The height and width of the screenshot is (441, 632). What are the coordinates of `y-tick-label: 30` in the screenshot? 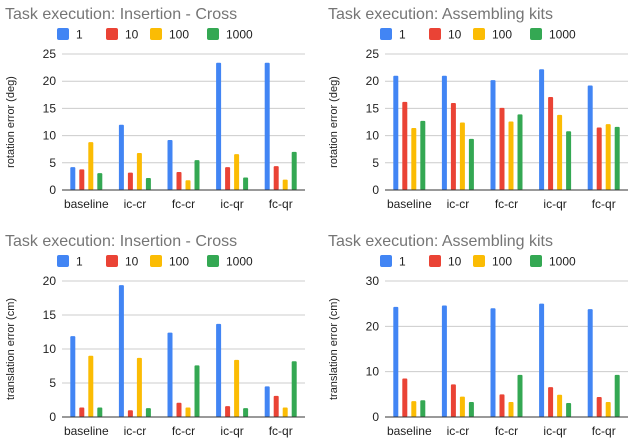 It's located at (373, 281).